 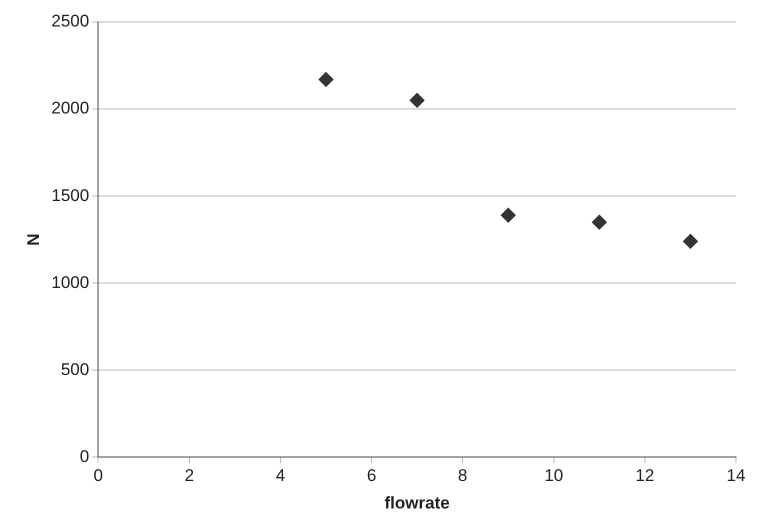 I want to click on y-axis-title: N, so click(x=33, y=239).